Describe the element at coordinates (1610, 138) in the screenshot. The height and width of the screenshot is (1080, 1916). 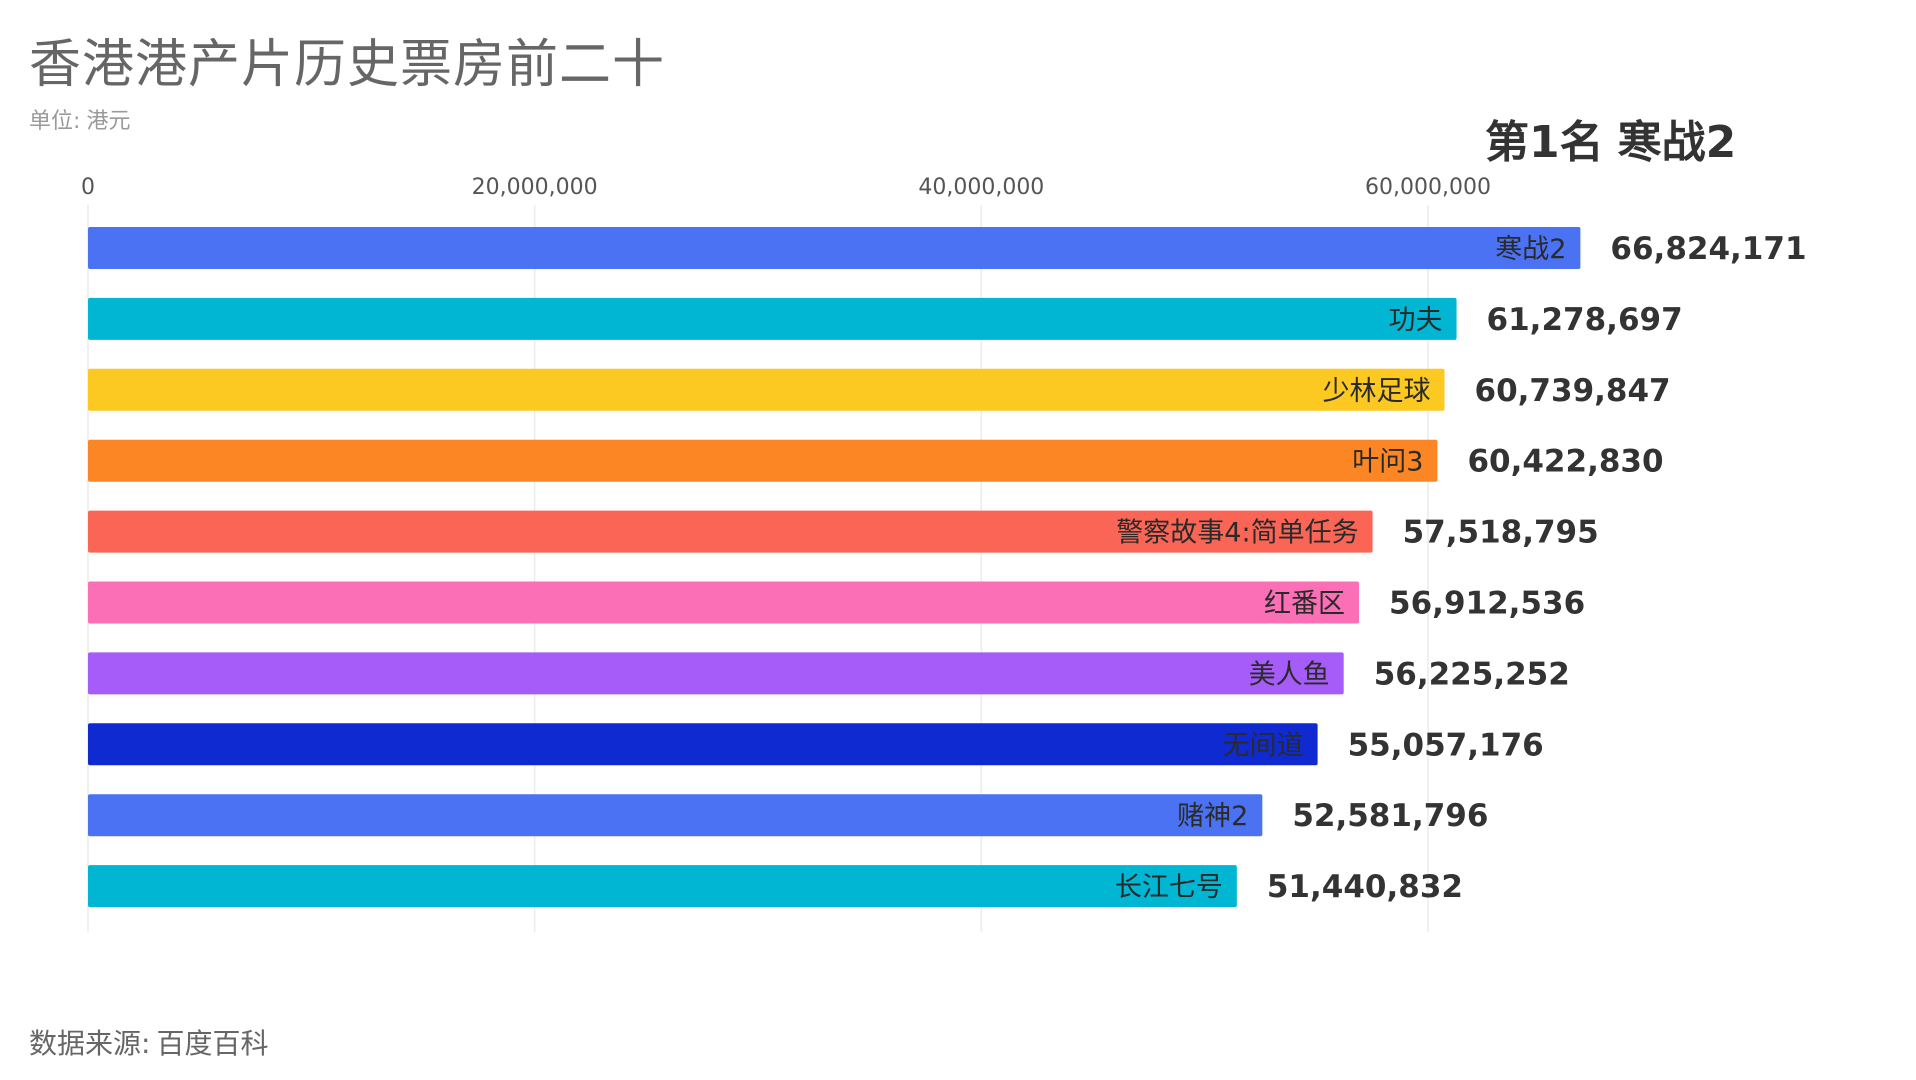
I see `rank-banner: 第1名 寒战2` at that location.